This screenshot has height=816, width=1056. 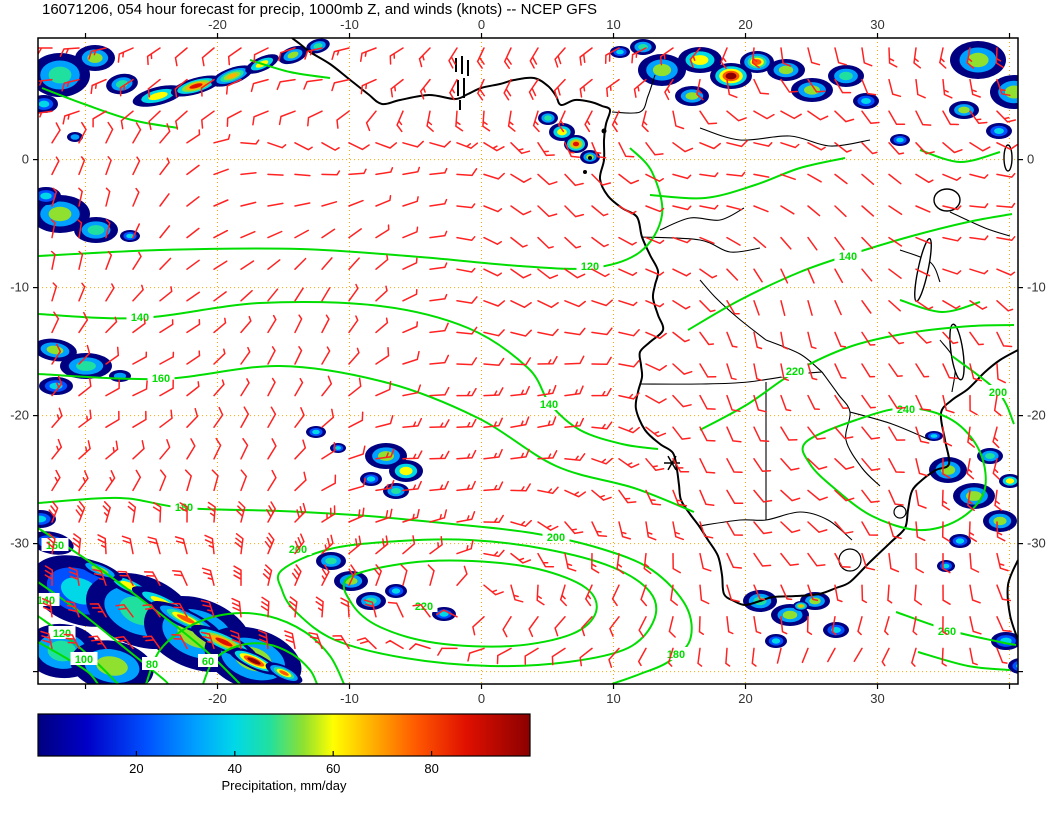 I want to click on svg-text: 100, so click(x=84, y=660).